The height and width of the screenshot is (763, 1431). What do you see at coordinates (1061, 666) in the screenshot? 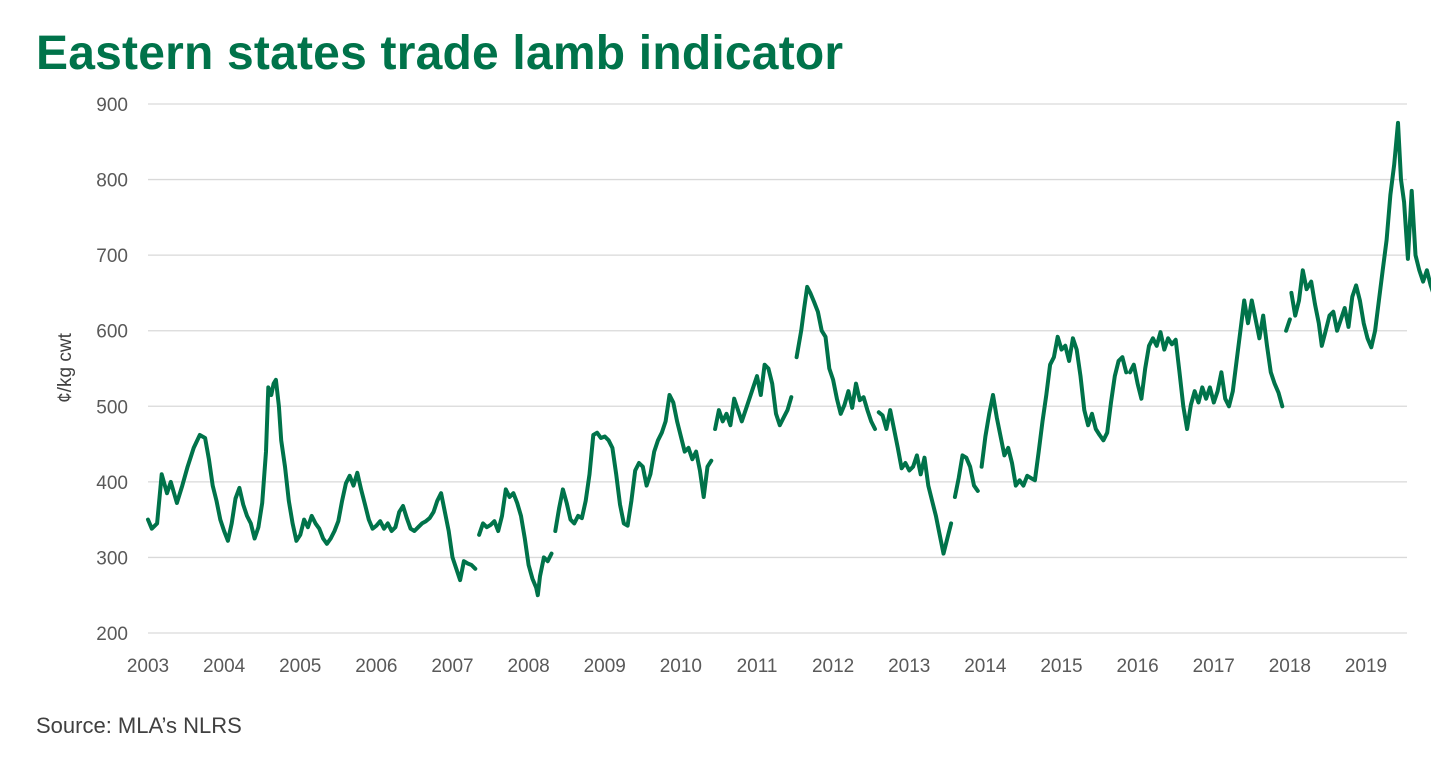
I see `x-tick-label: 2015` at bounding box center [1061, 666].